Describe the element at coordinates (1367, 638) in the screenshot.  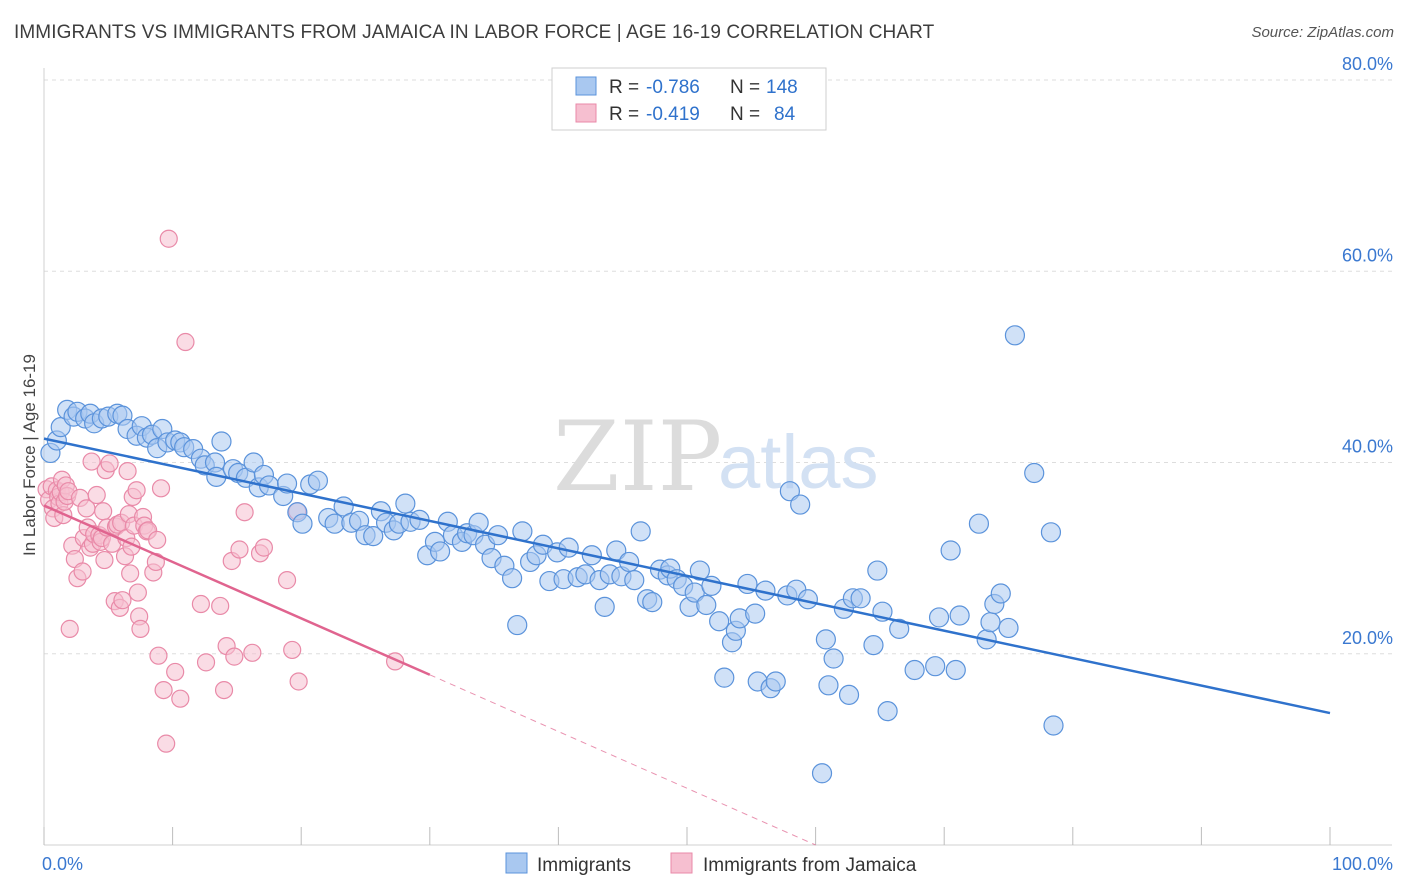
I see `y-tick-label: 20.0%` at that location.